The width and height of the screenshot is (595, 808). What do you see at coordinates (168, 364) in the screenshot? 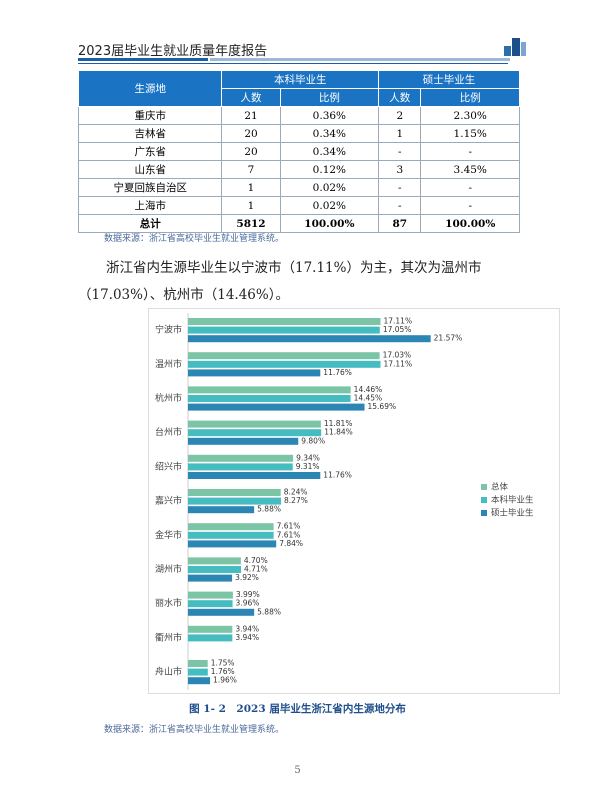
I see `category-label: 温州市` at bounding box center [168, 364].